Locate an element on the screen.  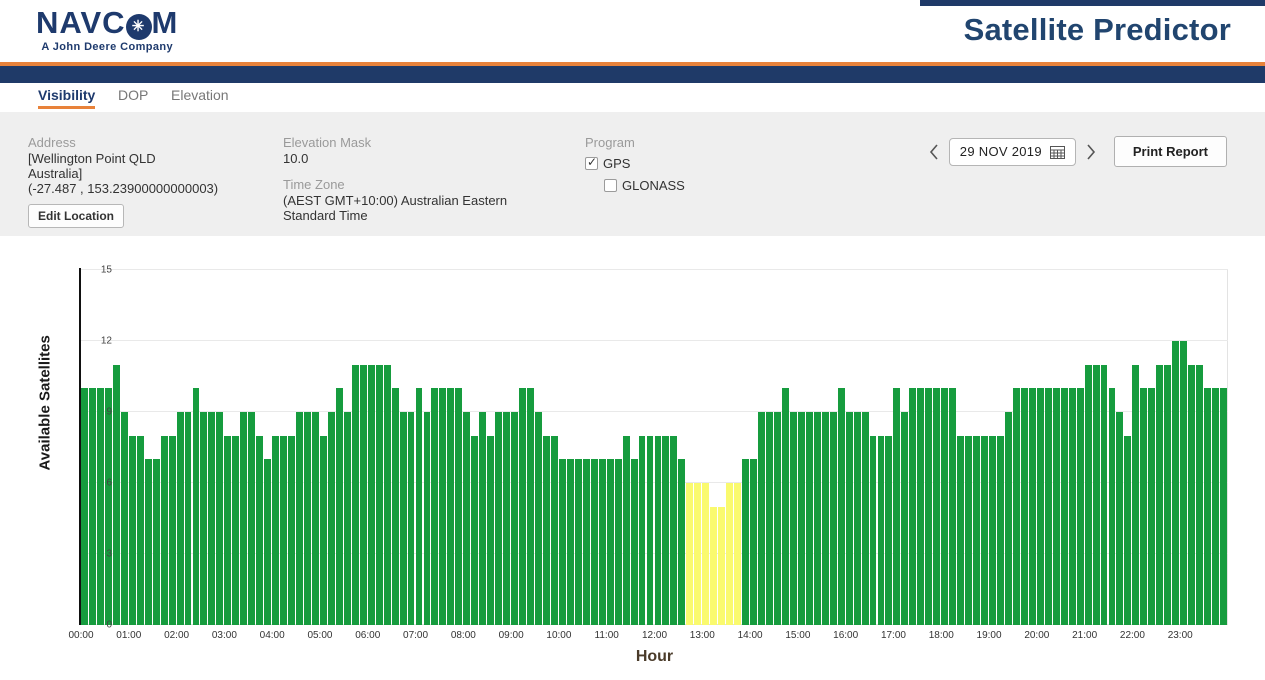
tab-bar: Visibility DOP Elevation is located at coordinates (632, 97).